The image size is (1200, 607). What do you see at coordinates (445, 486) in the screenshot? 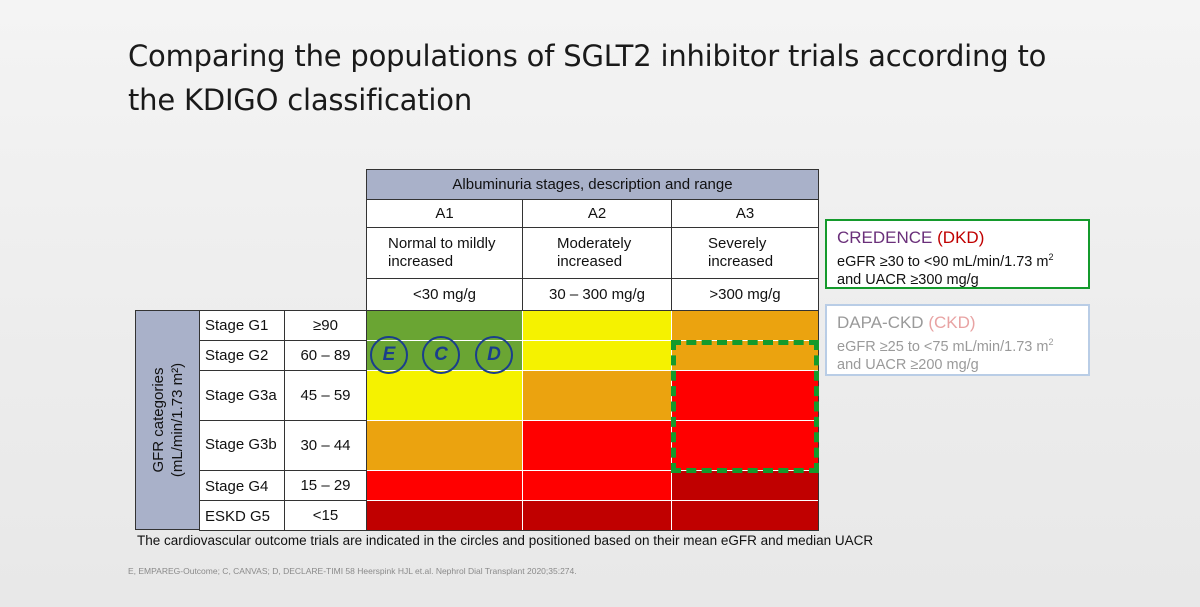
I see `risk-cell-r4-c0` at bounding box center [445, 486].